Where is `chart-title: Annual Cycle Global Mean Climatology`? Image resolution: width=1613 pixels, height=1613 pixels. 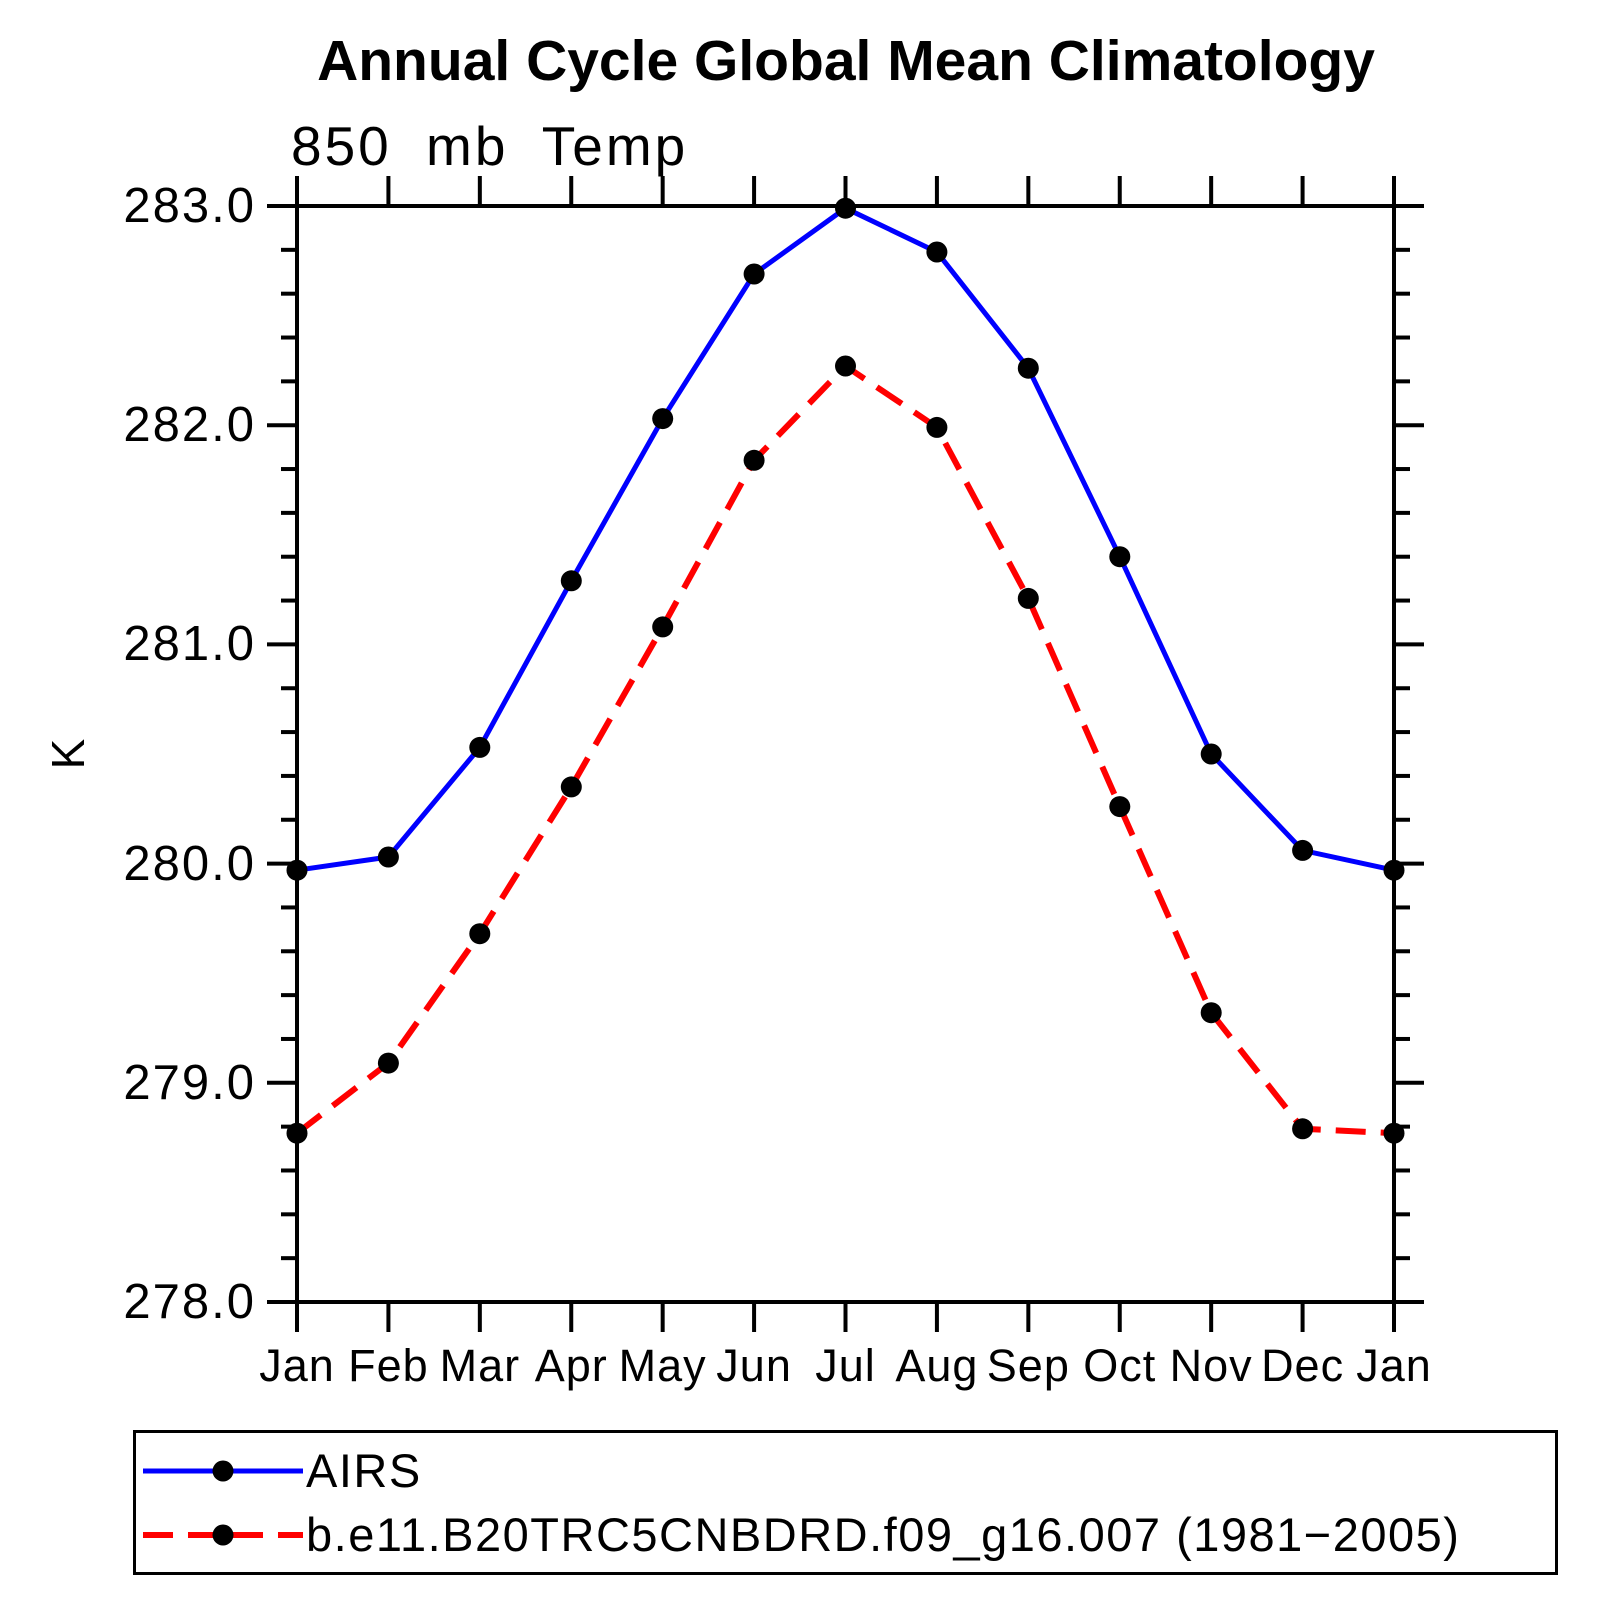 chart-title: Annual Cycle Global Mean Climatology is located at coordinates (846, 61).